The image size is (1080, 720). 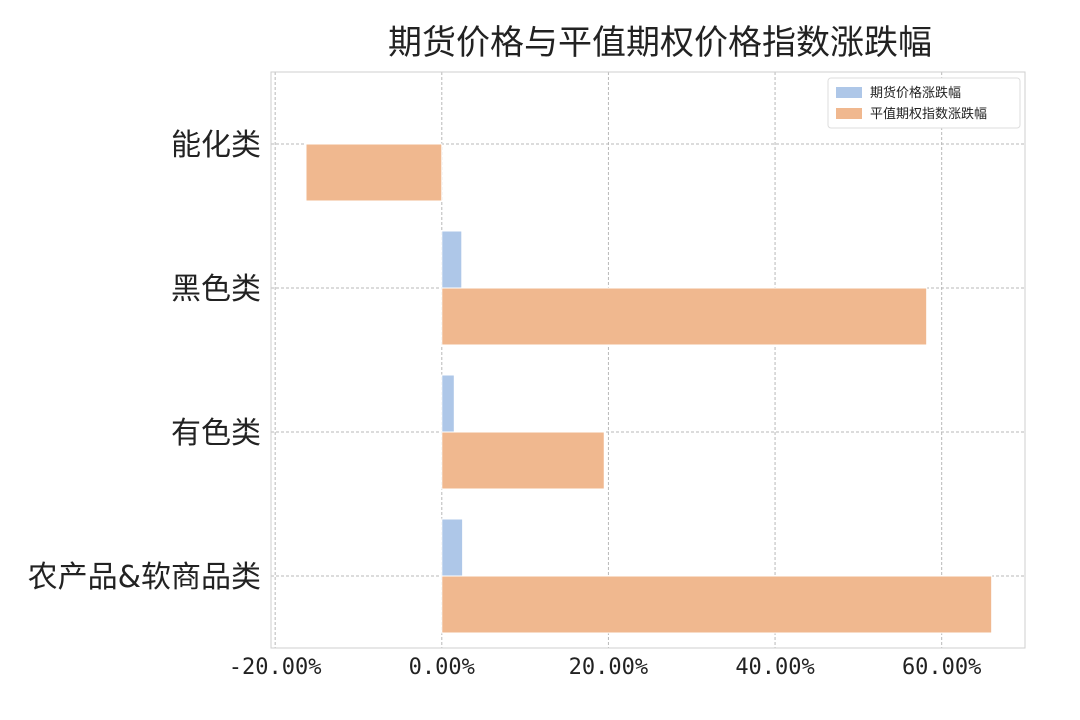 What do you see at coordinates (660, 43) in the screenshot?
I see `chart-title: 期货价格与平值期权价格指数涨跌幅` at bounding box center [660, 43].